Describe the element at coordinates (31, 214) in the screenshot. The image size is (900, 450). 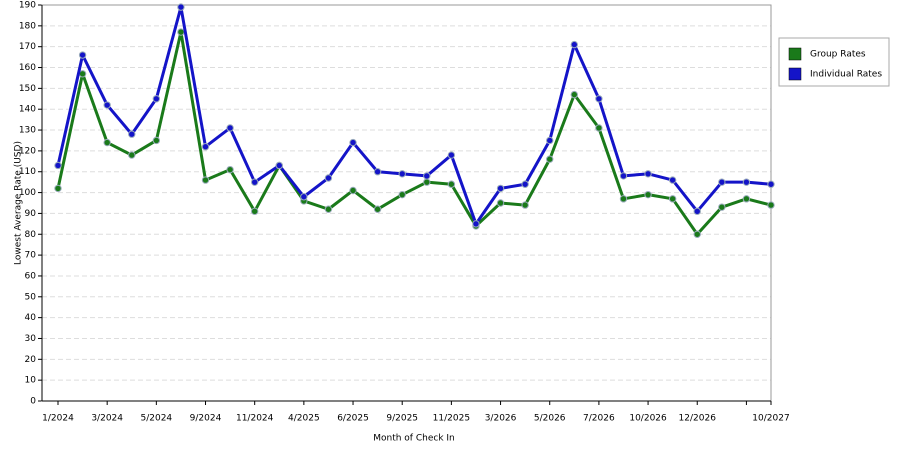
I see `y-tick-label: 90` at that location.